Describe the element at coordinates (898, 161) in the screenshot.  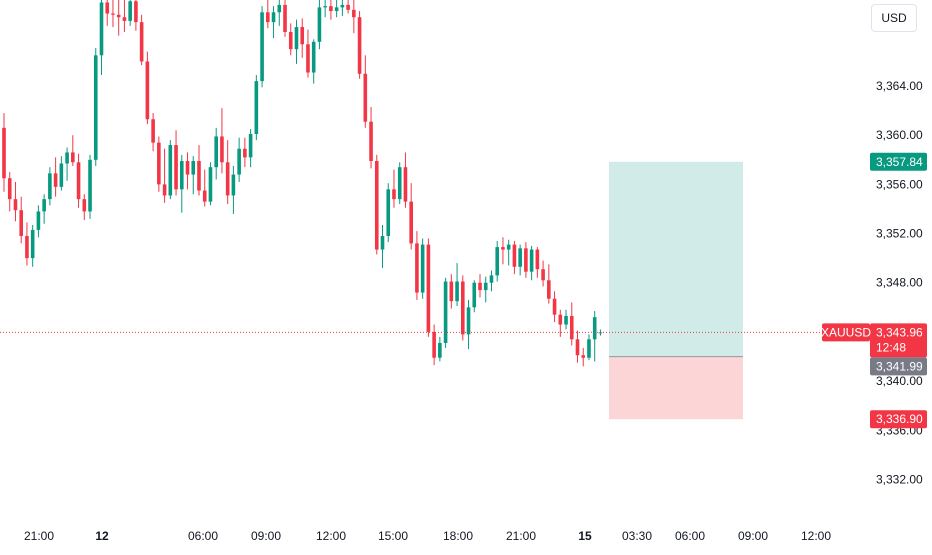
I see `target-price-badge-bg` at that location.